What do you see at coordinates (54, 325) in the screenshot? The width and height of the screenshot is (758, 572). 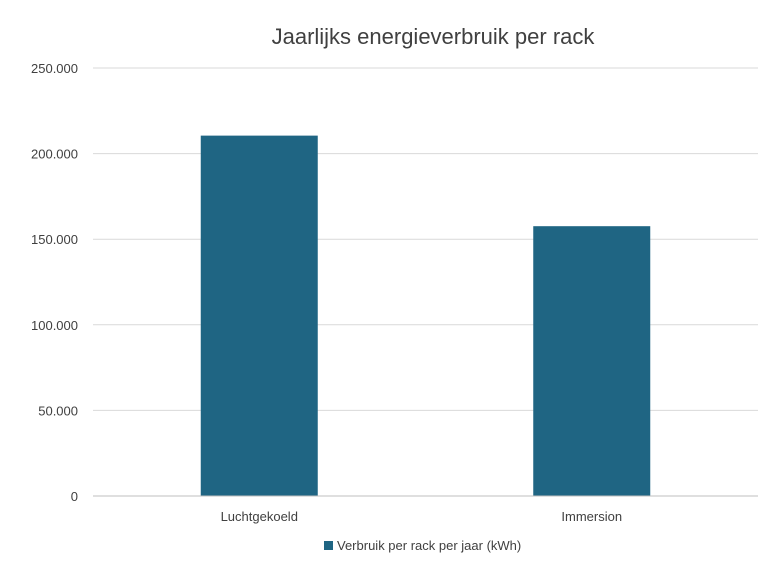 I see `y-tick-label: 100.000` at bounding box center [54, 325].